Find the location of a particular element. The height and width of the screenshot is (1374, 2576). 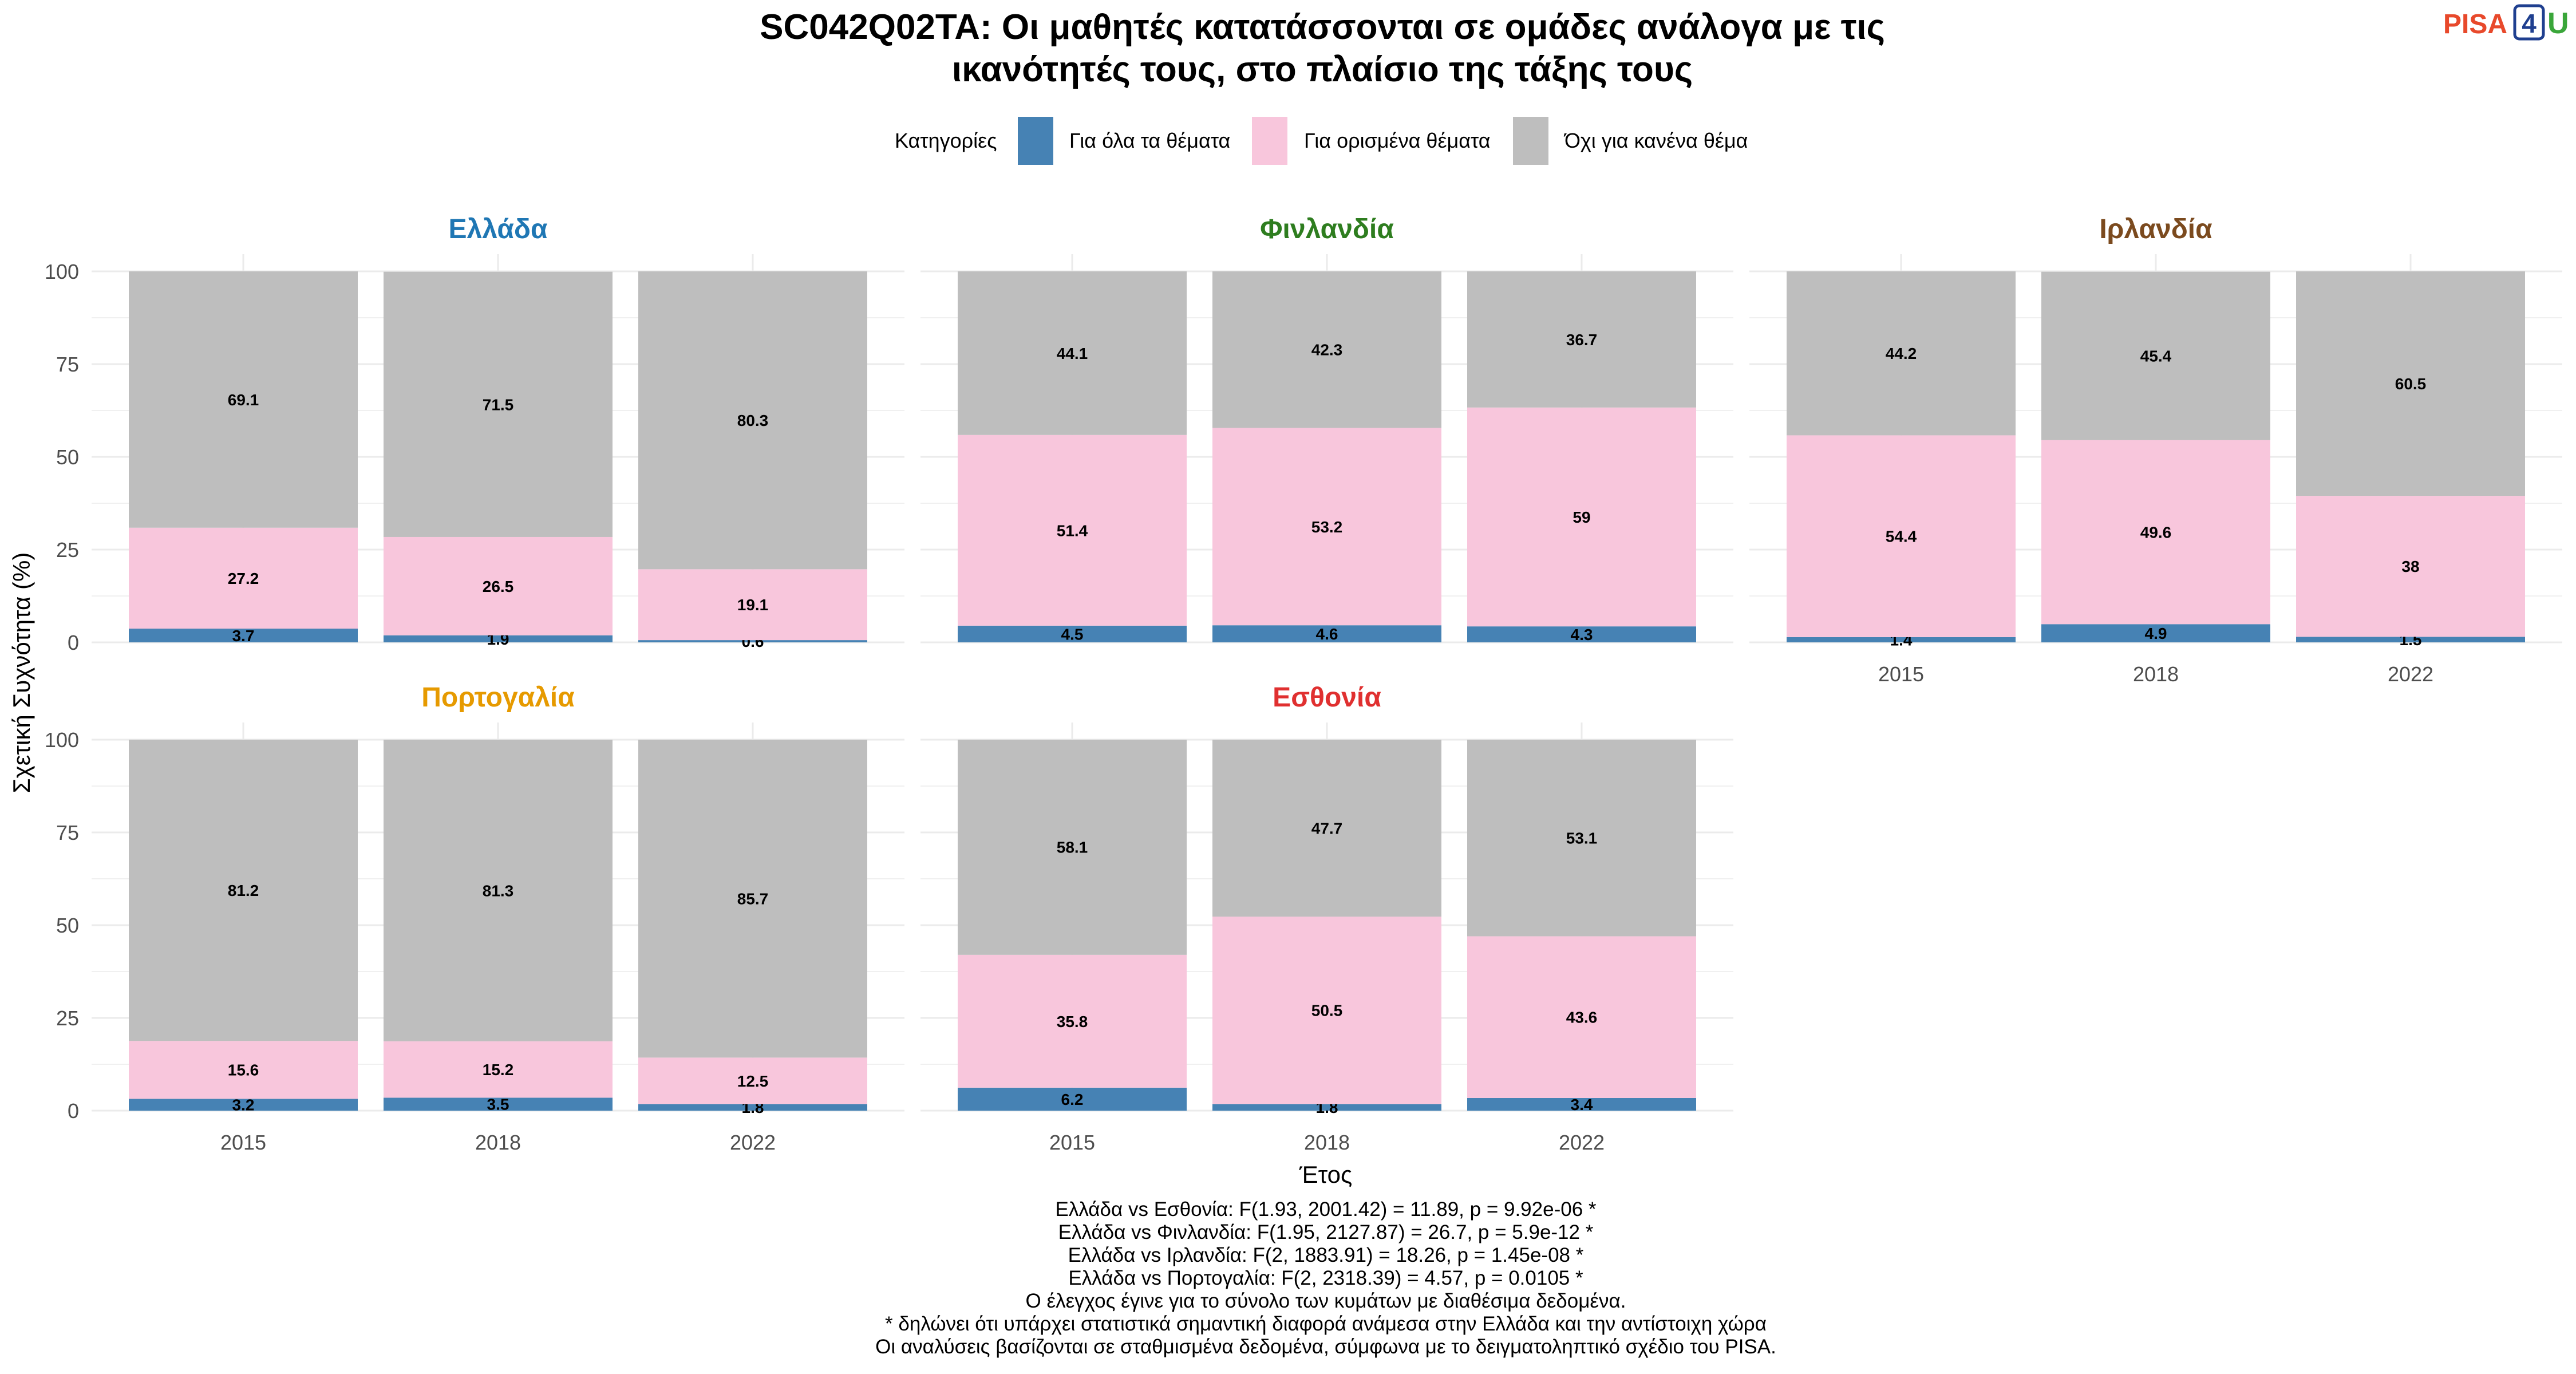

data-label: 42.3 is located at coordinates (1327, 350).